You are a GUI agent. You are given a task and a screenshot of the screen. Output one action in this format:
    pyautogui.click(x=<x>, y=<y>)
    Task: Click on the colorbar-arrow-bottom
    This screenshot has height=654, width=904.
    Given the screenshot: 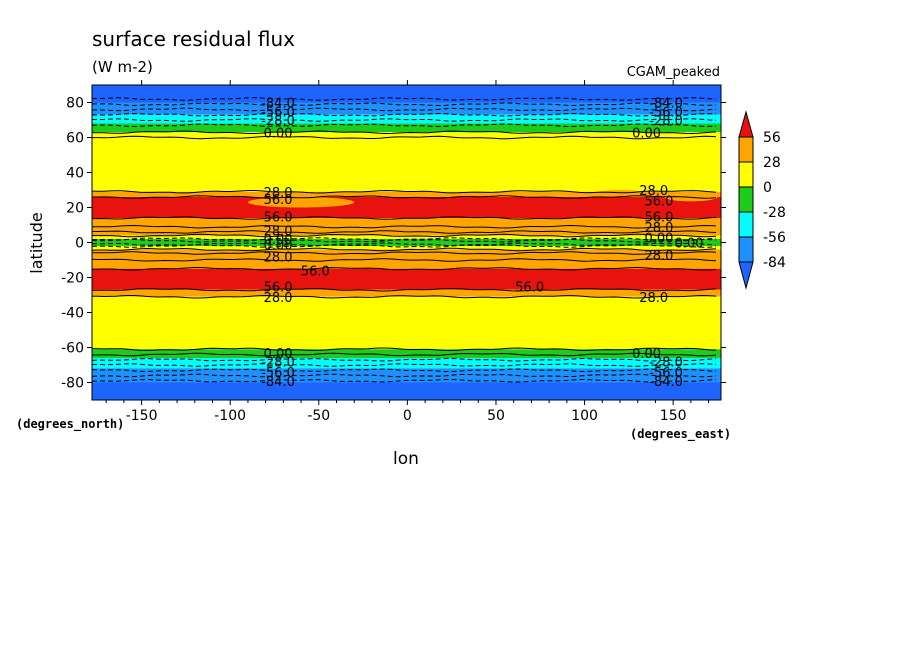 What is the action you would take?
    pyautogui.click(x=746, y=275)
    